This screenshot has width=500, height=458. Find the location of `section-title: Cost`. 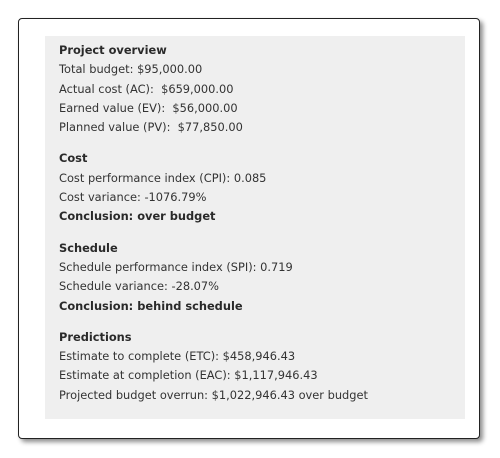

section-title: Cost is located at coordinates (73, 158).